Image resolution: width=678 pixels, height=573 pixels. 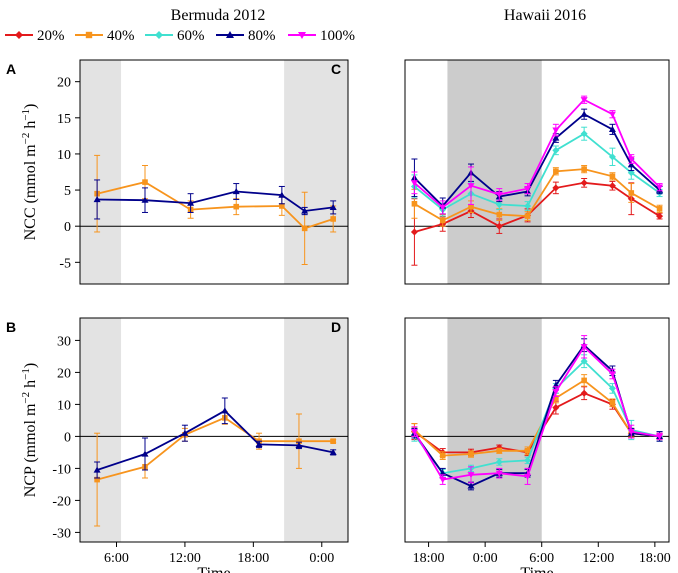 What do you see at coordinates (64, 119) in the screenshot?
I see `y-tick-label: 15` at bounding box center [64, 119].